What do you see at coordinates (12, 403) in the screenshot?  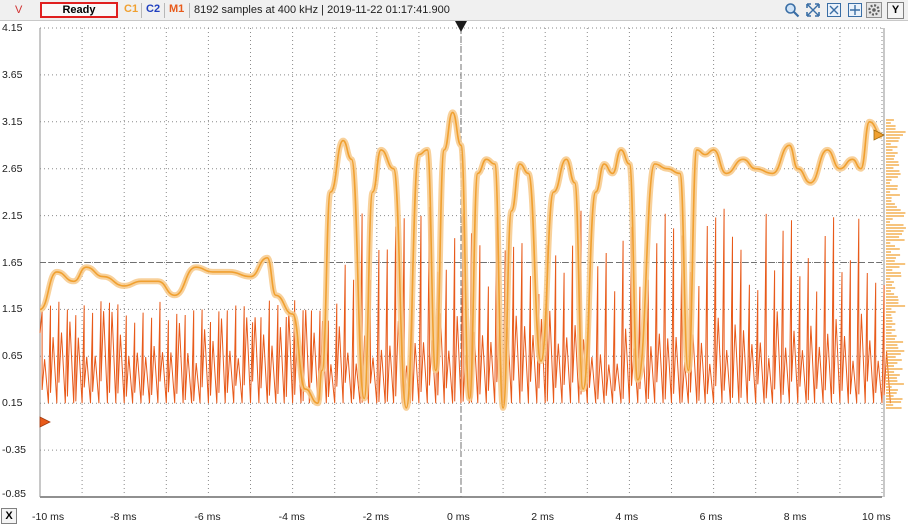 I see `y-tick-label: 0.15` at bounding box center [12, 403].